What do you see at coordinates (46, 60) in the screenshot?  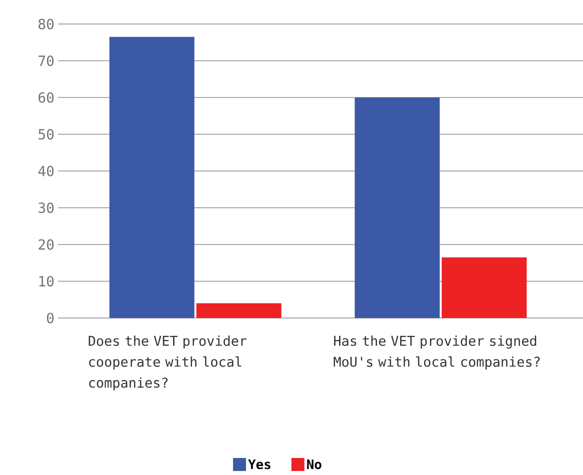 I see `y-tick-label: 70` at bounding box center [46, 60].